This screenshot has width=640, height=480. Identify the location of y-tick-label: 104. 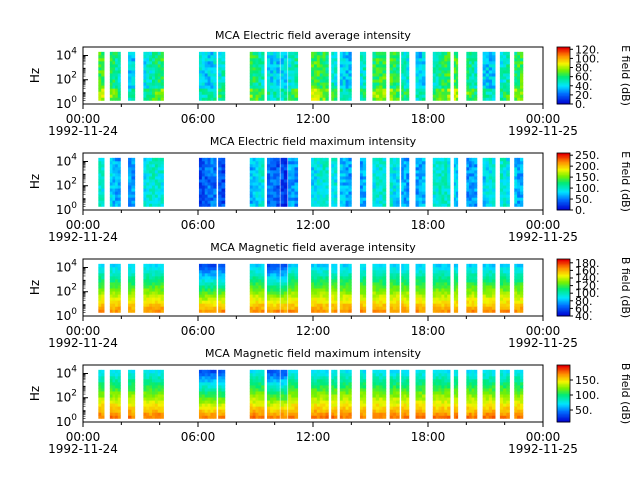
(66, 54).